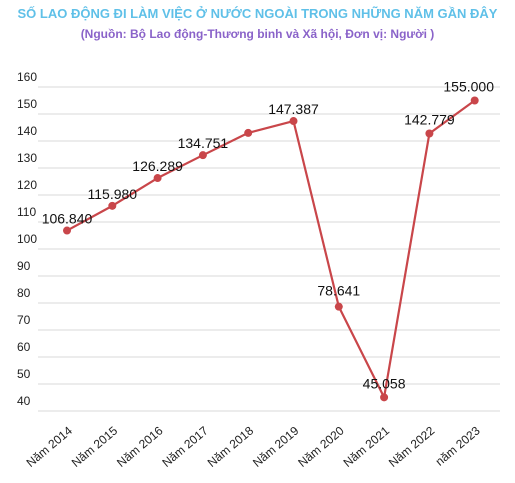 This screenshot has height=483, width=515. Describe the element at coordinates (27, 185) in the screenshot. I see `y-tick-label: 120` at that location.